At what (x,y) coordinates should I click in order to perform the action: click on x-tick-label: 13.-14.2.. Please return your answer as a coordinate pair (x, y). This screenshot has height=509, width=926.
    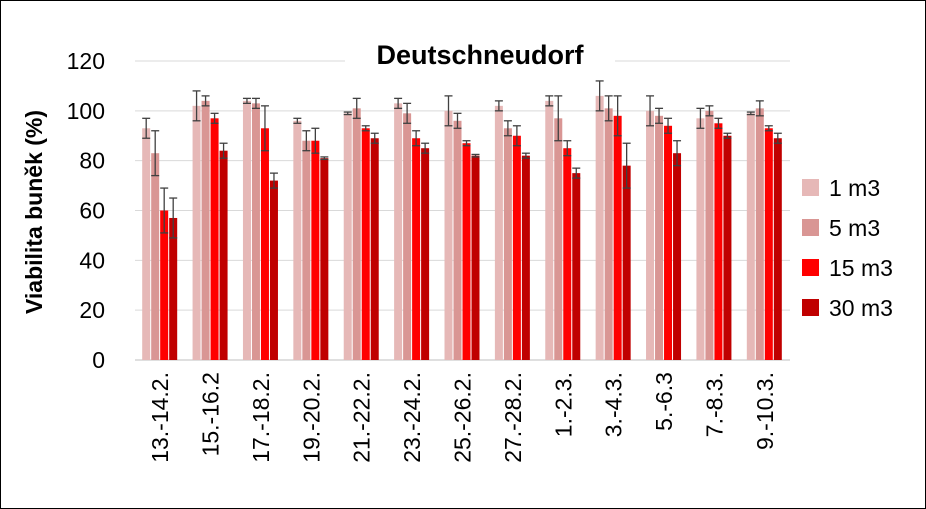
    Looking at the image, I should click on (160, 417).